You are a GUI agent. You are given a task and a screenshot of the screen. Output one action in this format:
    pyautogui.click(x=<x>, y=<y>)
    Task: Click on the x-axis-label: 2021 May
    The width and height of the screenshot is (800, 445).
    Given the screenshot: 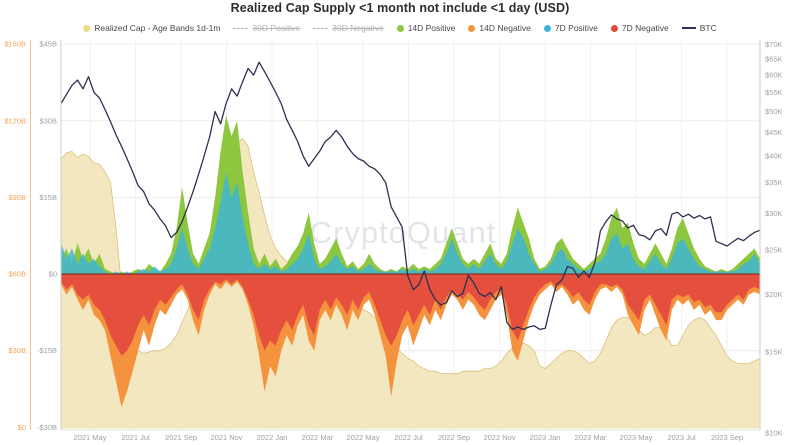 What is the action you would take?
    pyautogui.click(x=90, y=437)
    